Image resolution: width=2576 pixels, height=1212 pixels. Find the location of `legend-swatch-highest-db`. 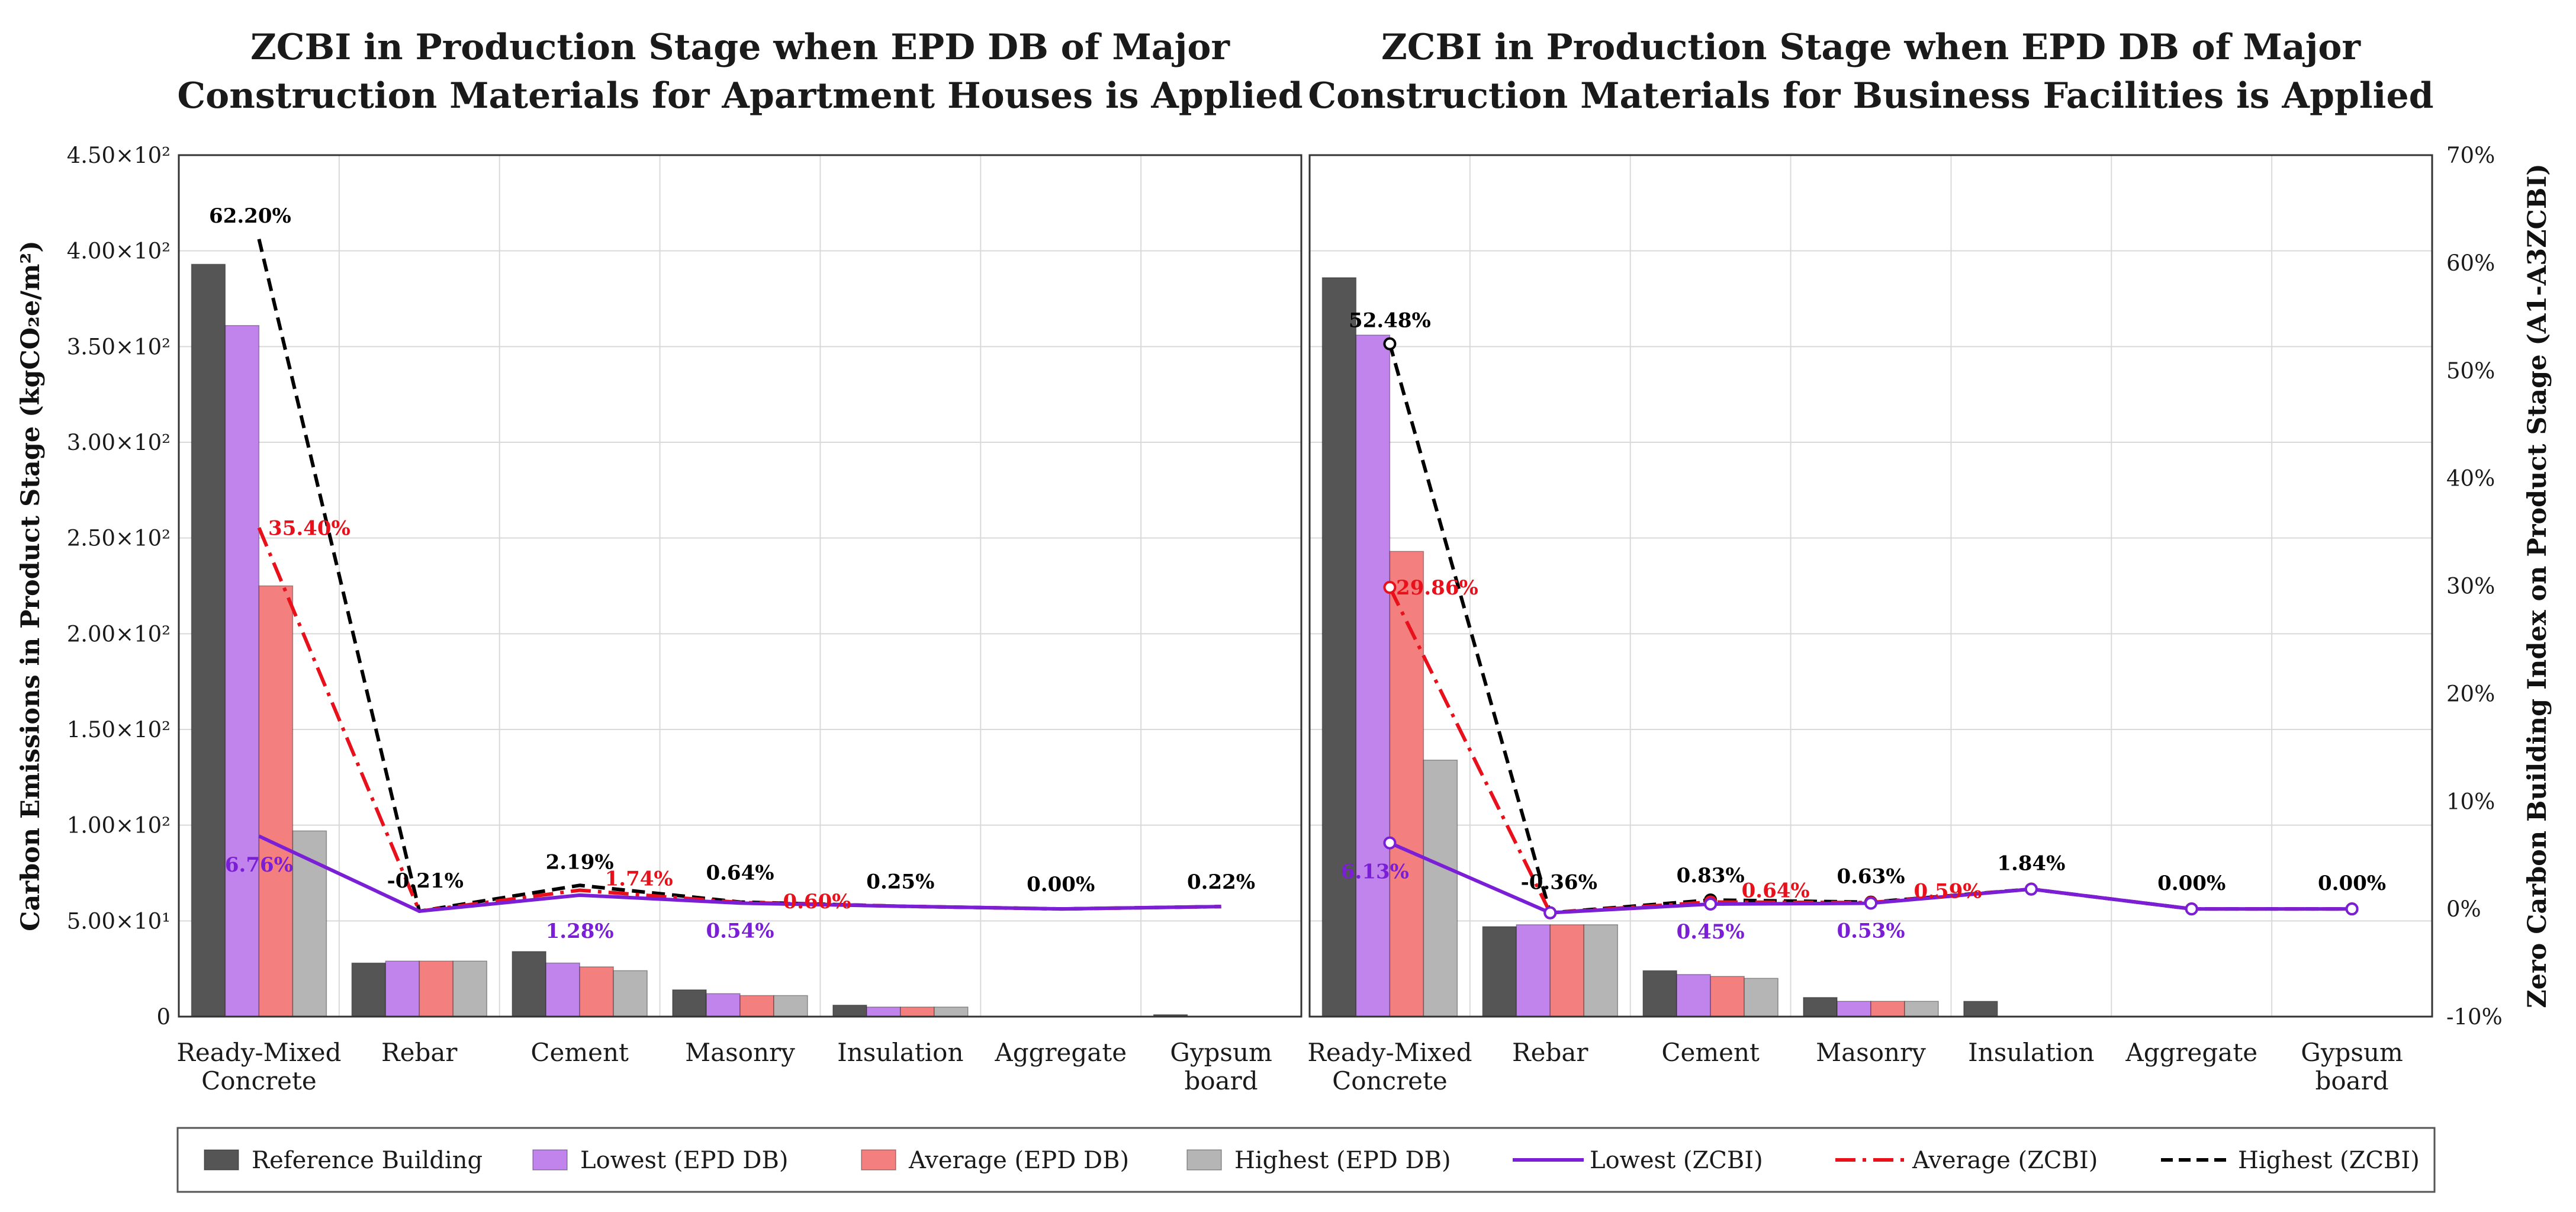

legend-swatch-highest-db is located at coordinates (1204, 1160).